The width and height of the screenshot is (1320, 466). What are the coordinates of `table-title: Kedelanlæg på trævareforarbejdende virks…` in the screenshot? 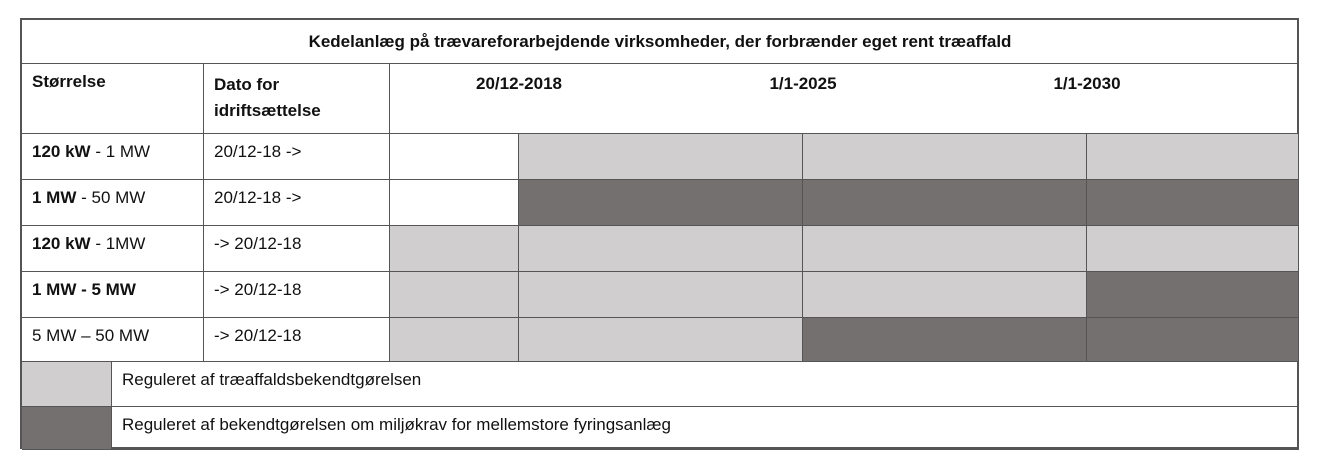 It's located at (660, 42).